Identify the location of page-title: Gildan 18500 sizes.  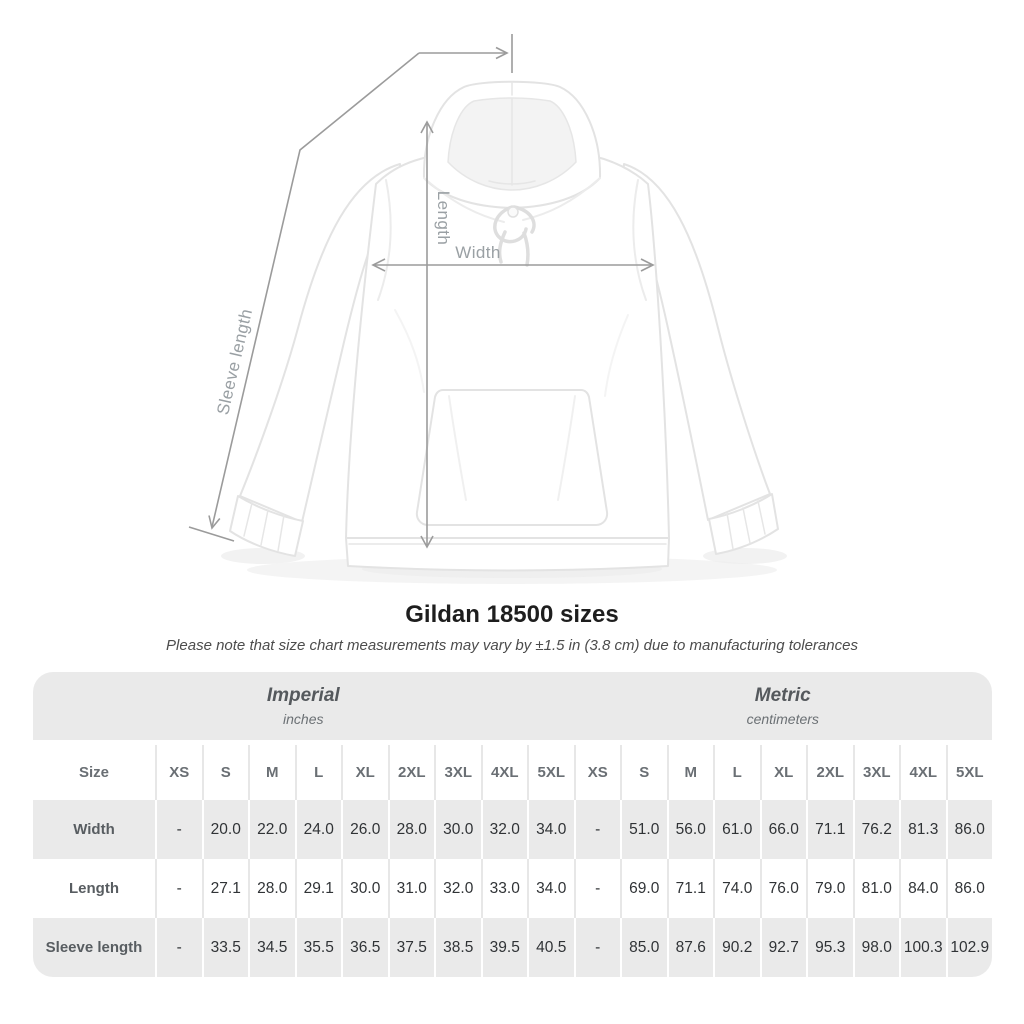
(512, 614).